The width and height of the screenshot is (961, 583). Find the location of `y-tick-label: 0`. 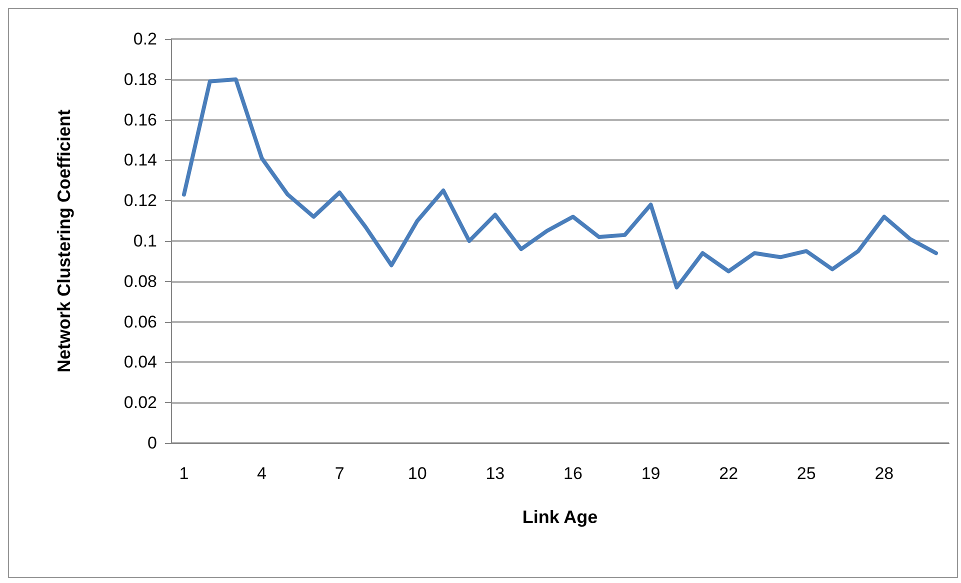

y-tick-label: 0 is located at coordinates (152, 443).